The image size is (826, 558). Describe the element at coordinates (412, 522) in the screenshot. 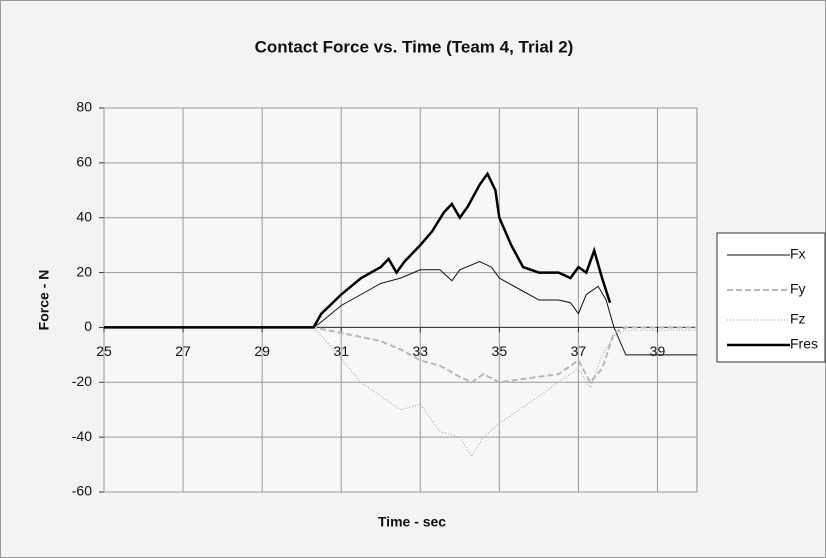

I see `x-axis-label: Time - sec` at that location.